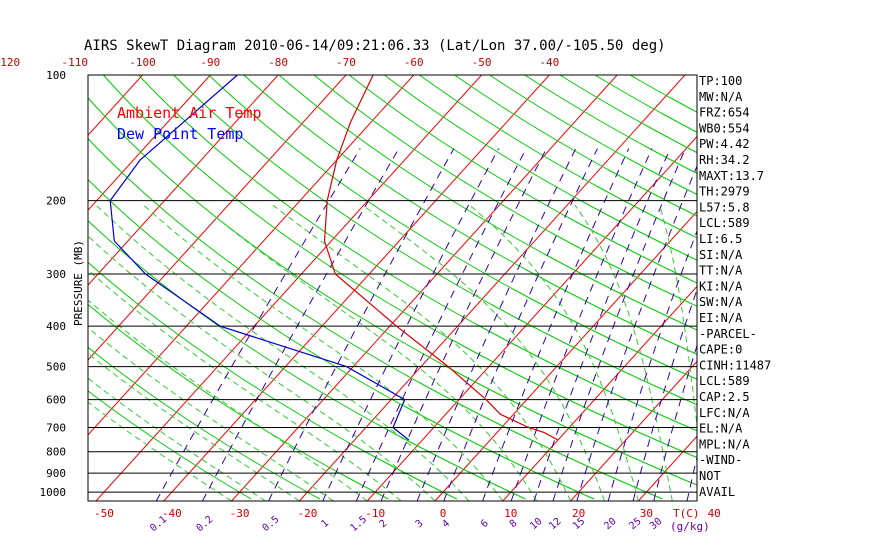  Describe the element at coordinates (53, 492) in the screenshot. I see `pressure-tick-label: 1000` at that location.